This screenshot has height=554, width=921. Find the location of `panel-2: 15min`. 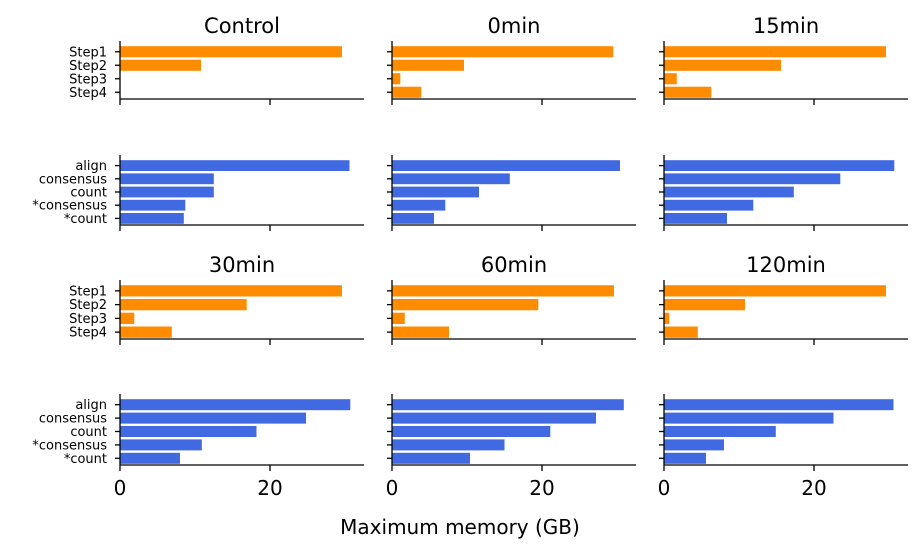

panel-2: 15min is located at coordinates (783, 59).